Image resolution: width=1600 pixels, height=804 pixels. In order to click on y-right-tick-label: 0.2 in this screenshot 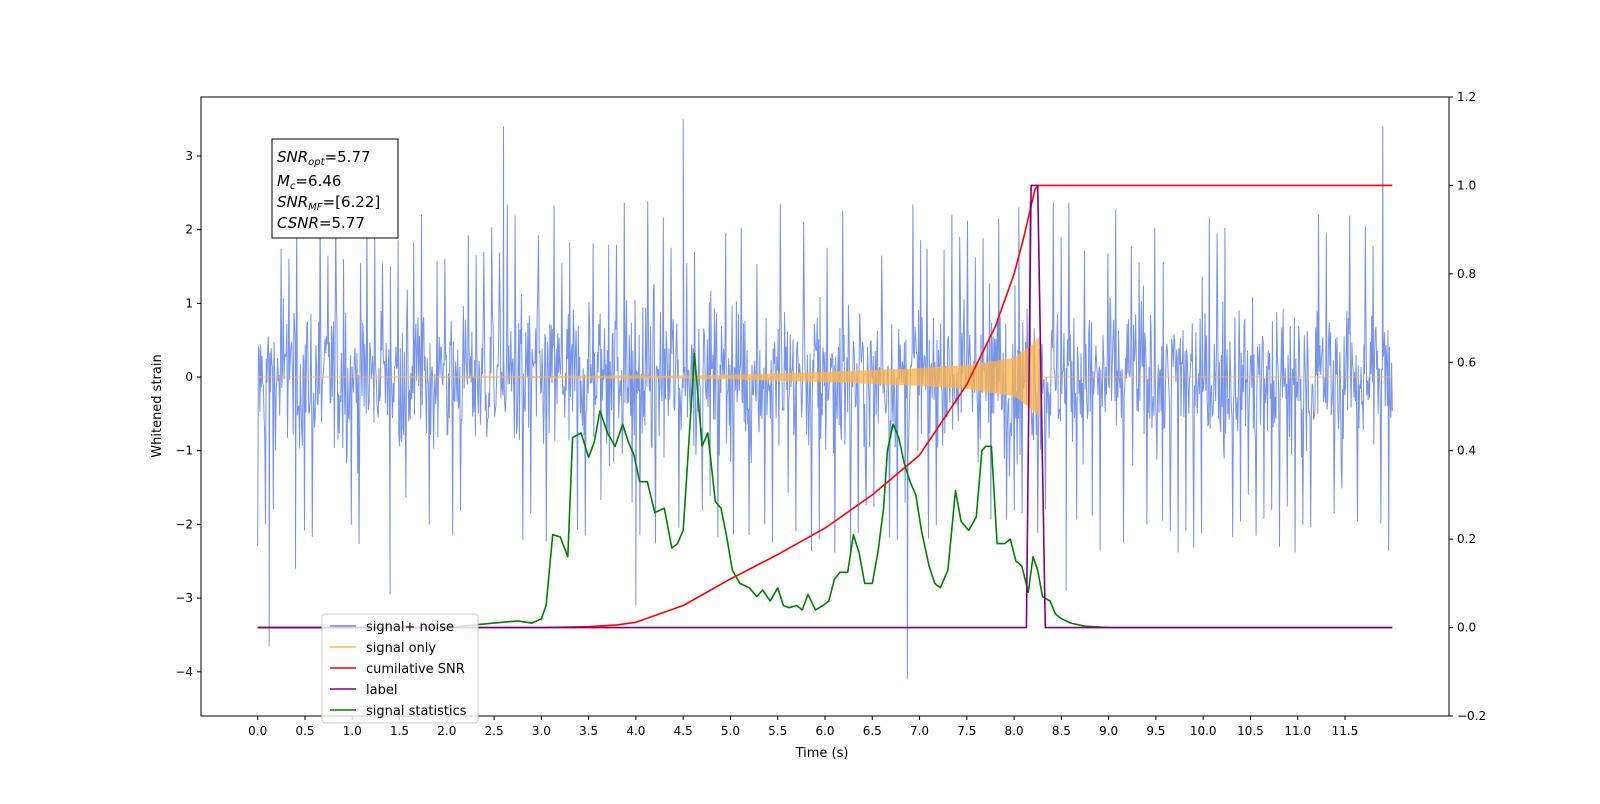, I will do `click(1466, 539)`.